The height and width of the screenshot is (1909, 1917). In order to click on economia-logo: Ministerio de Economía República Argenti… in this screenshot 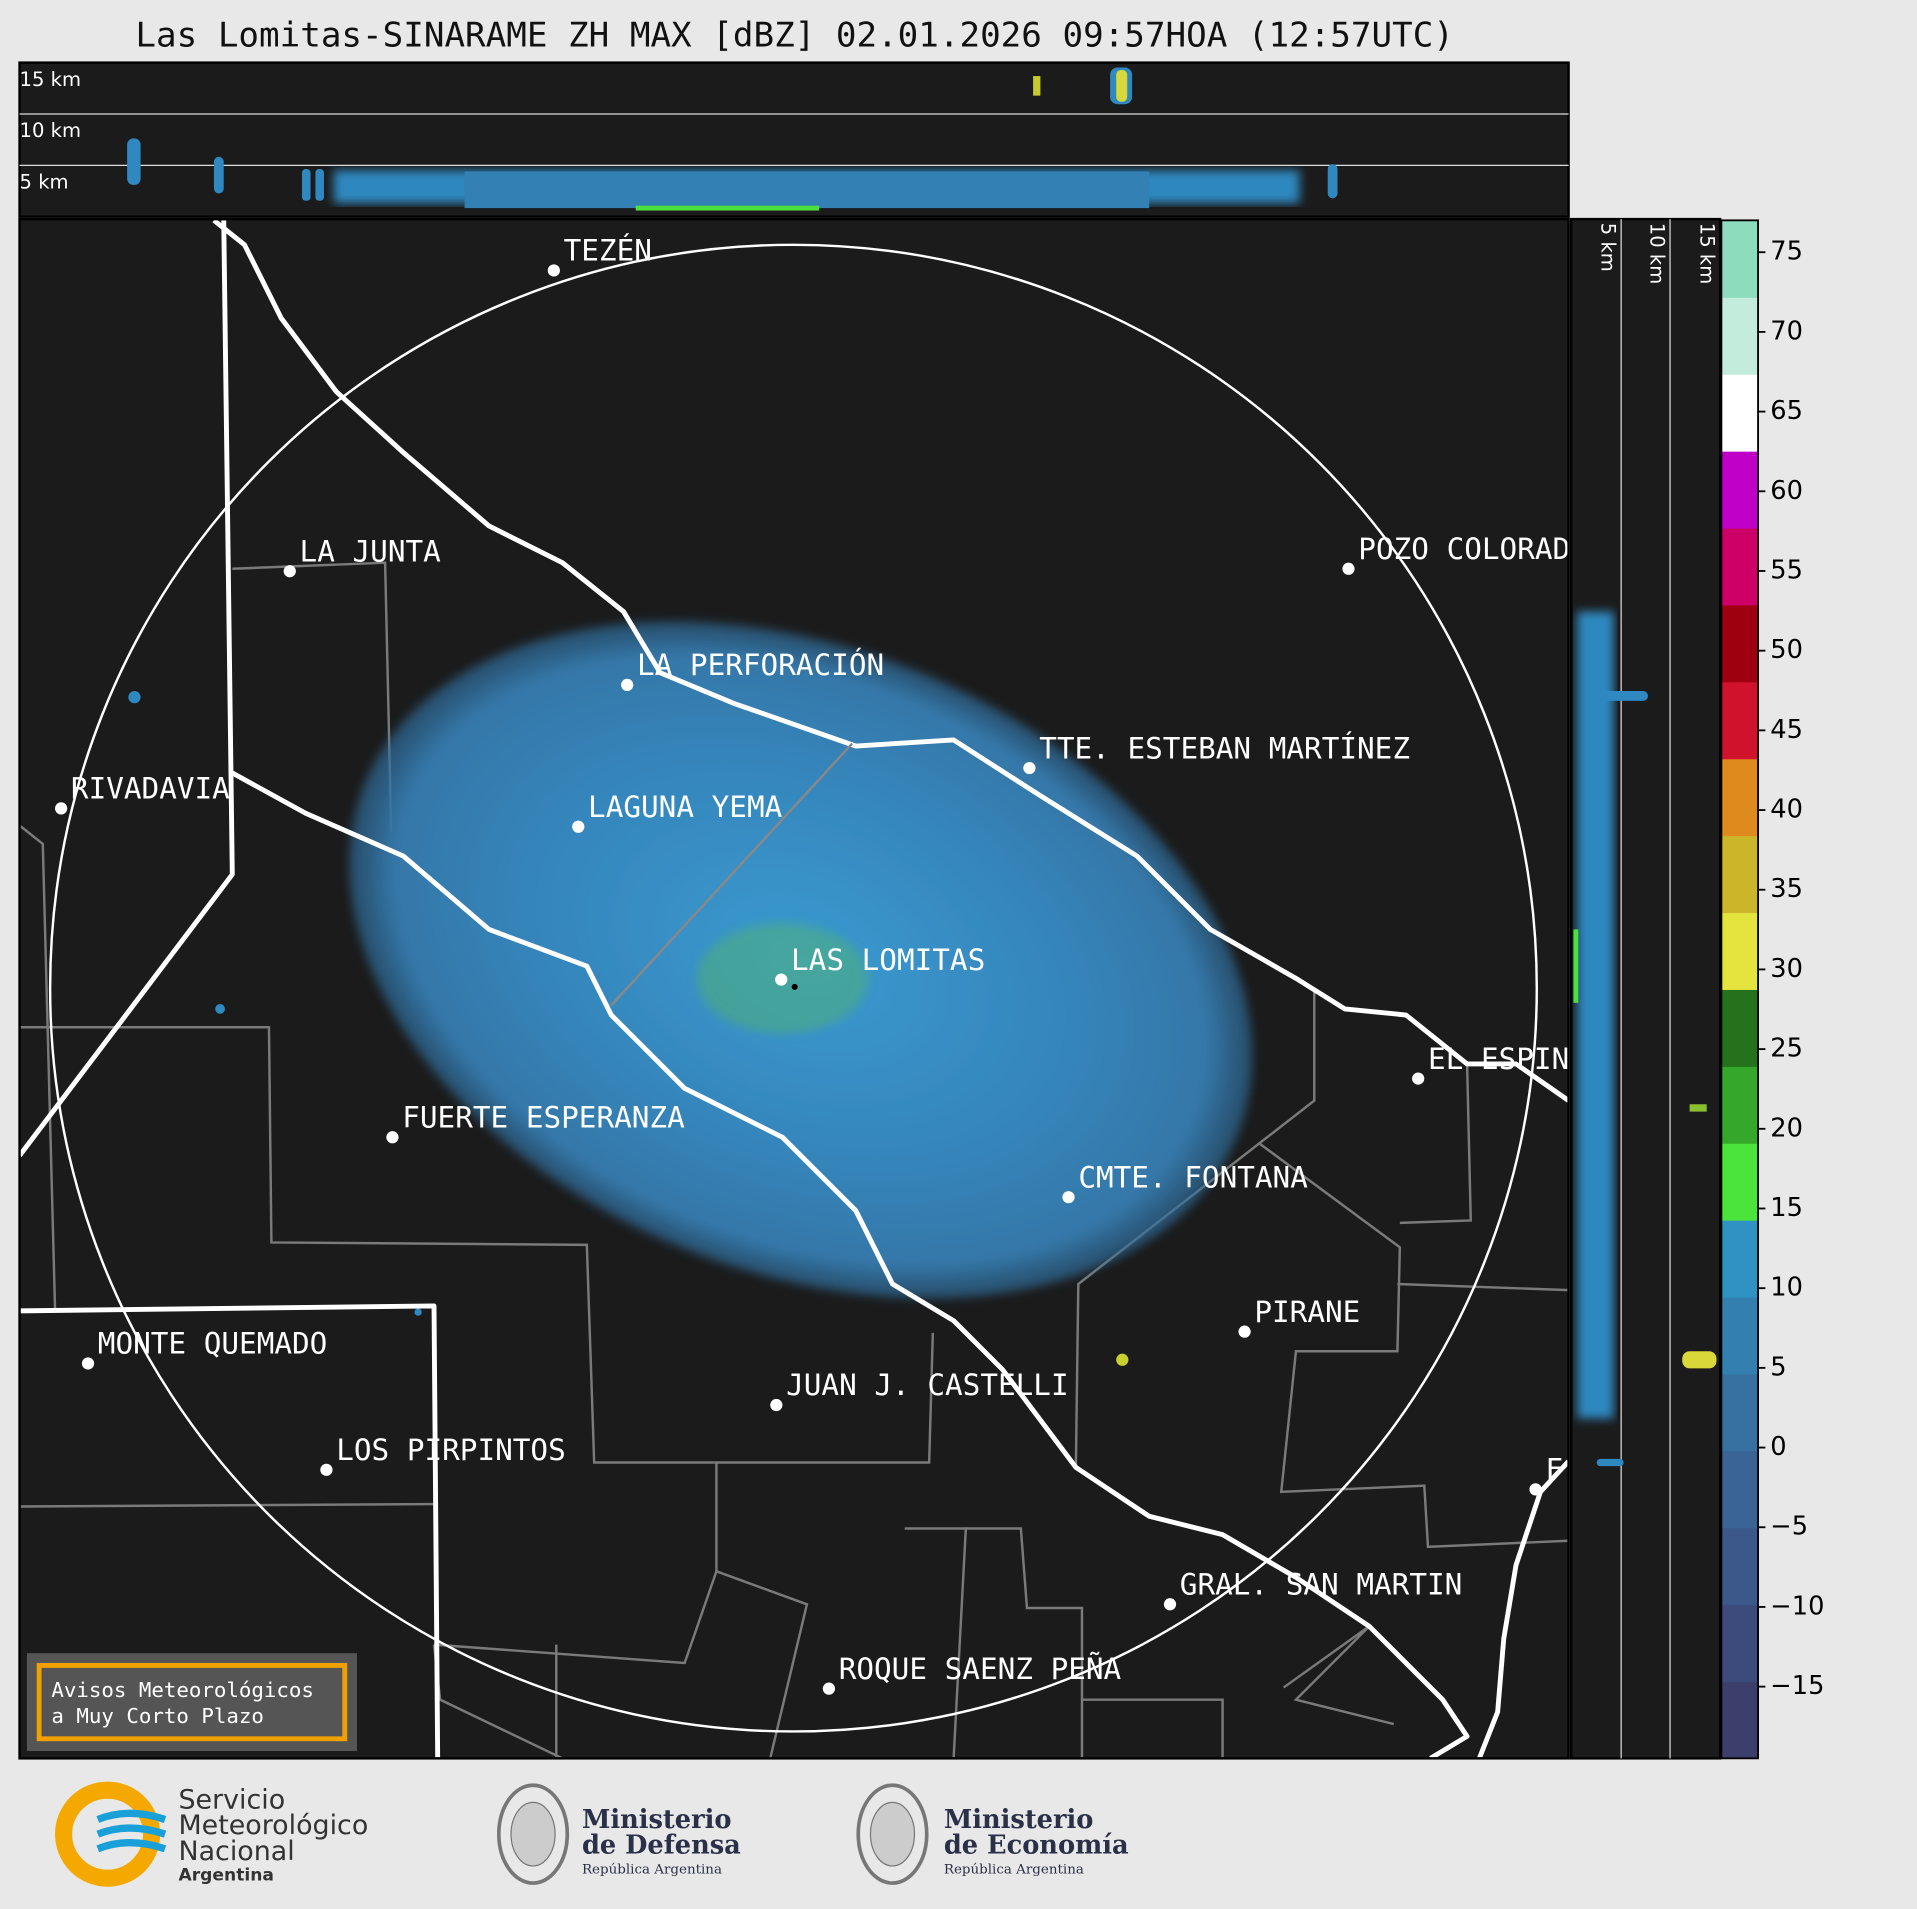, I will do `click(992, 1834)`.